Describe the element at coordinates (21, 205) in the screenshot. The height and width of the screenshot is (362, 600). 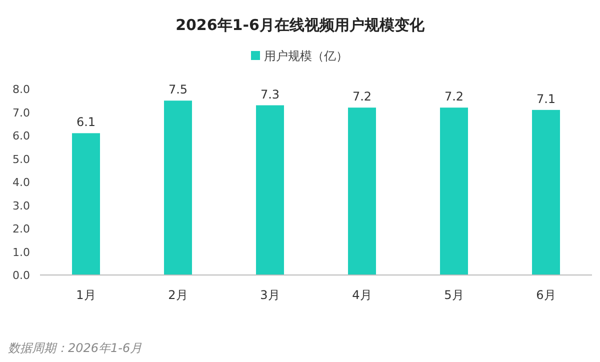
I see `y-tick-label: 3.0` at that location.